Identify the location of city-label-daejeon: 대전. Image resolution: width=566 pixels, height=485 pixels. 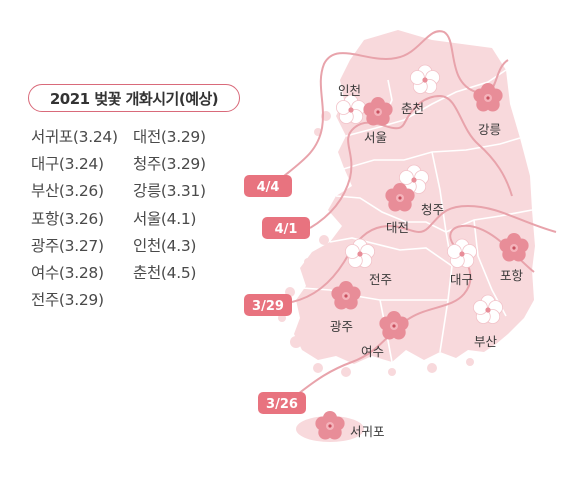
(397, 227).